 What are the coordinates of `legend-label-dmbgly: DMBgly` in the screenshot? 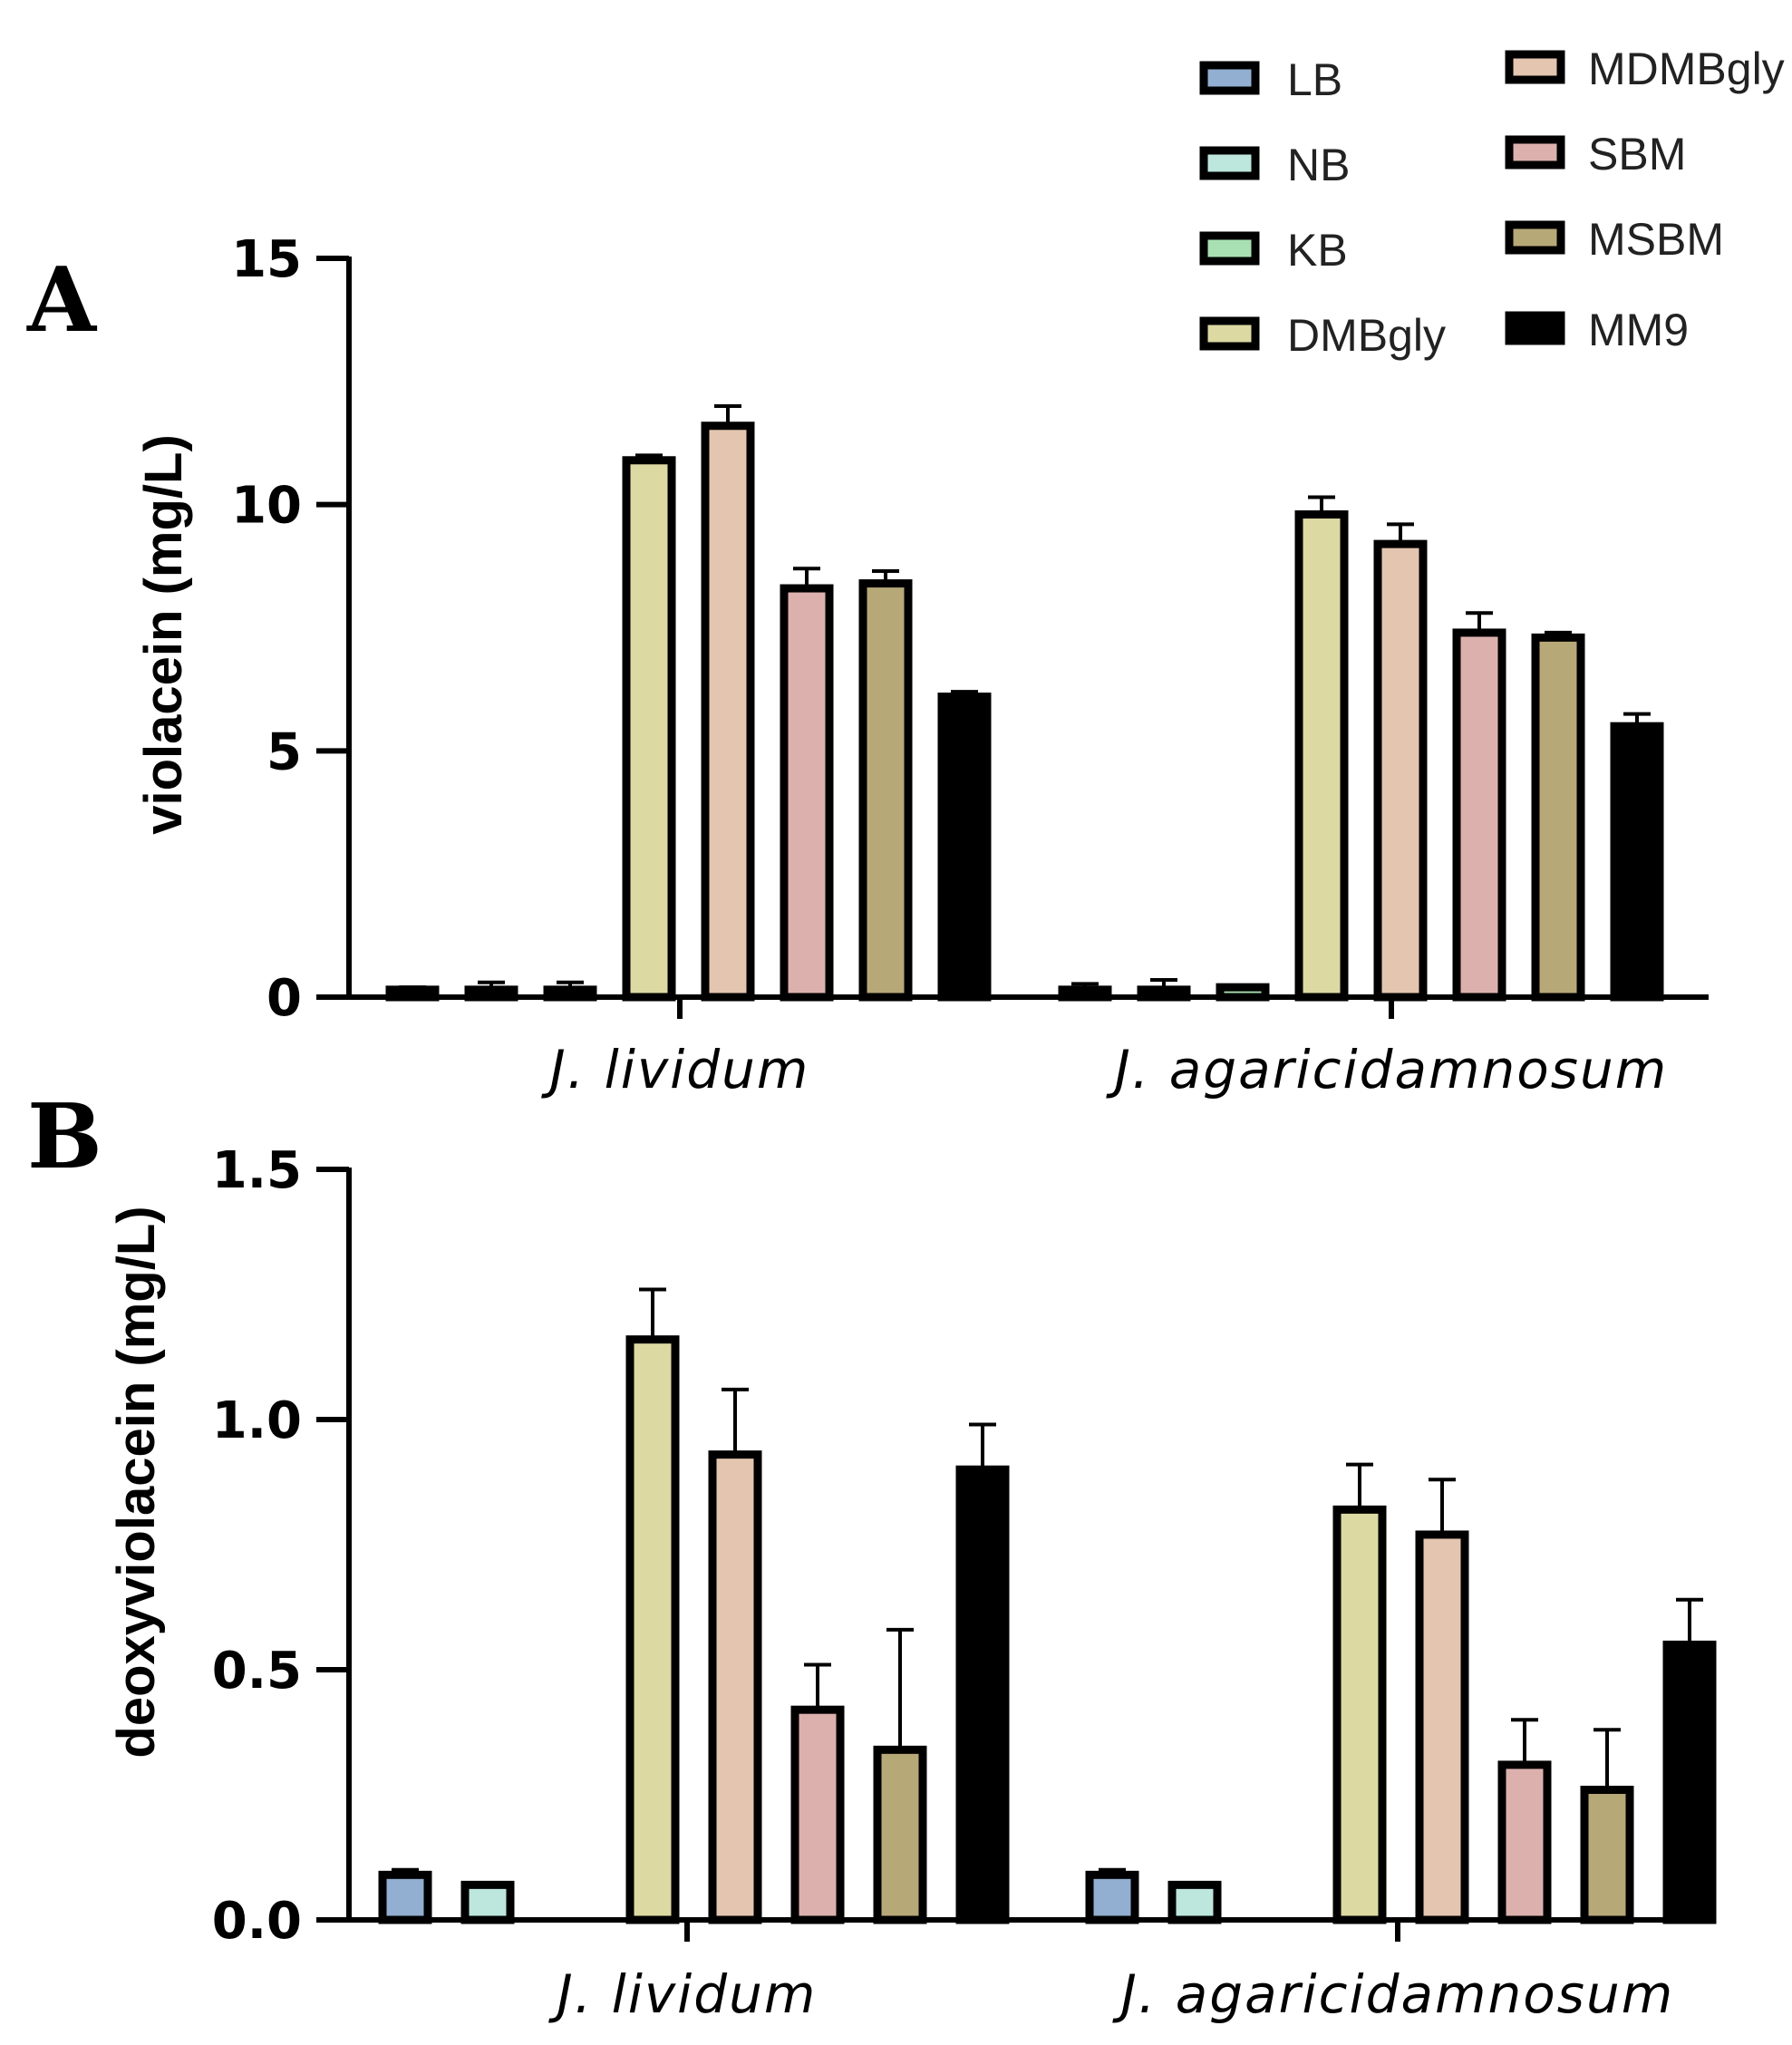 It's located at (1367, 335).